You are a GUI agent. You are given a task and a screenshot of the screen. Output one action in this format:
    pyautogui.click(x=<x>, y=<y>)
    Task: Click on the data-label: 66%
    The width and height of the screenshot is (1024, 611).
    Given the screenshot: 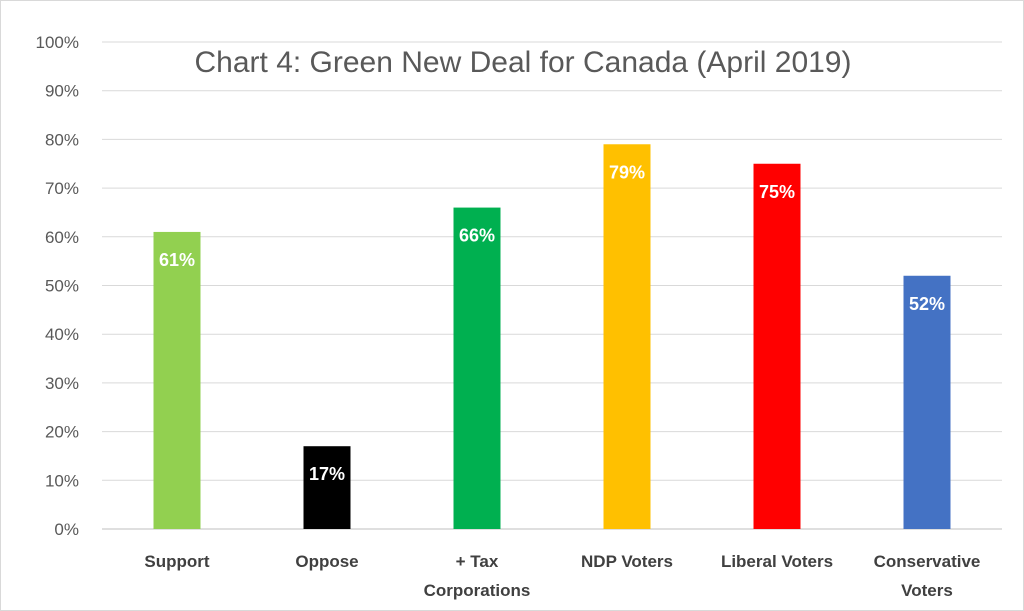 What is the action you would take?
    pyautogui.click(x=477, y=236)
    